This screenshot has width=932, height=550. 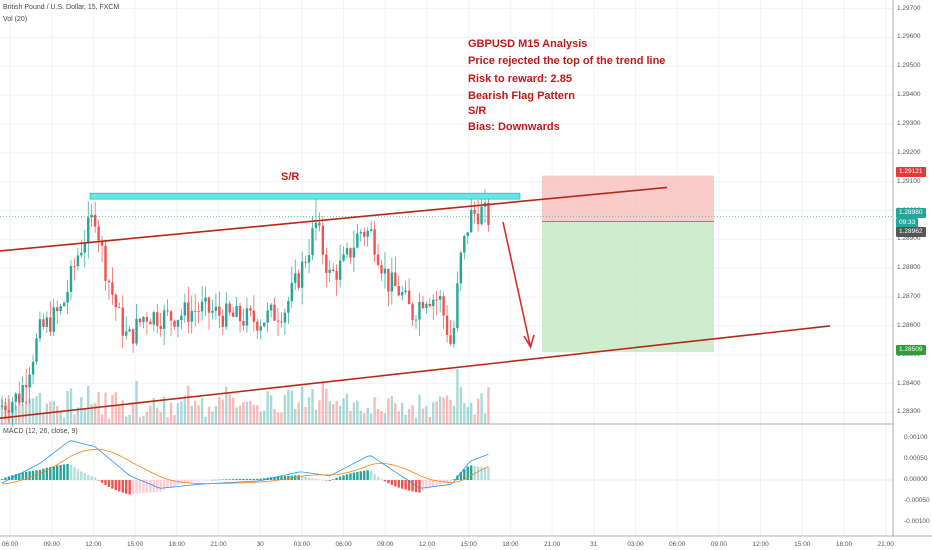 What do you see at coordinates (909, 124) in the screenshot?
I see `price-tick-label: 1.29300` at bounding box center [909, 124].